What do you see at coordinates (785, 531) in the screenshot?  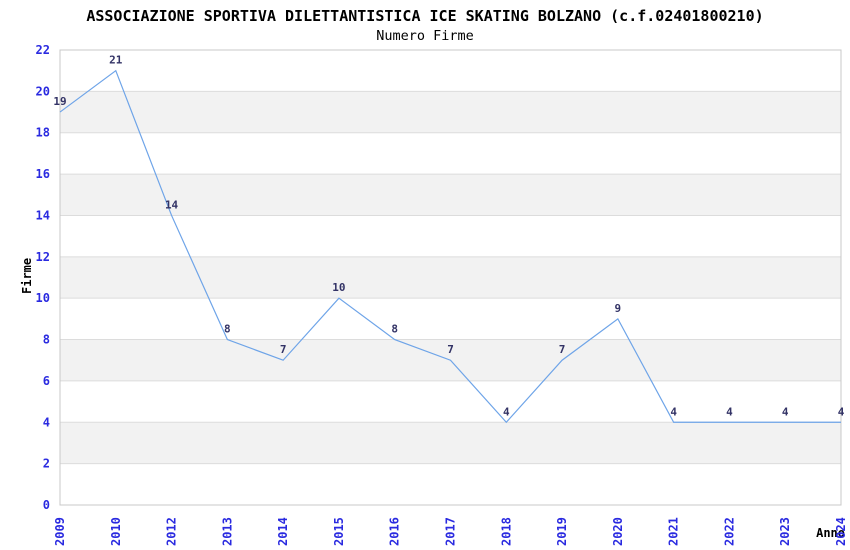 I see `x-tick-label: 2023` at bounding box center [785, 531].